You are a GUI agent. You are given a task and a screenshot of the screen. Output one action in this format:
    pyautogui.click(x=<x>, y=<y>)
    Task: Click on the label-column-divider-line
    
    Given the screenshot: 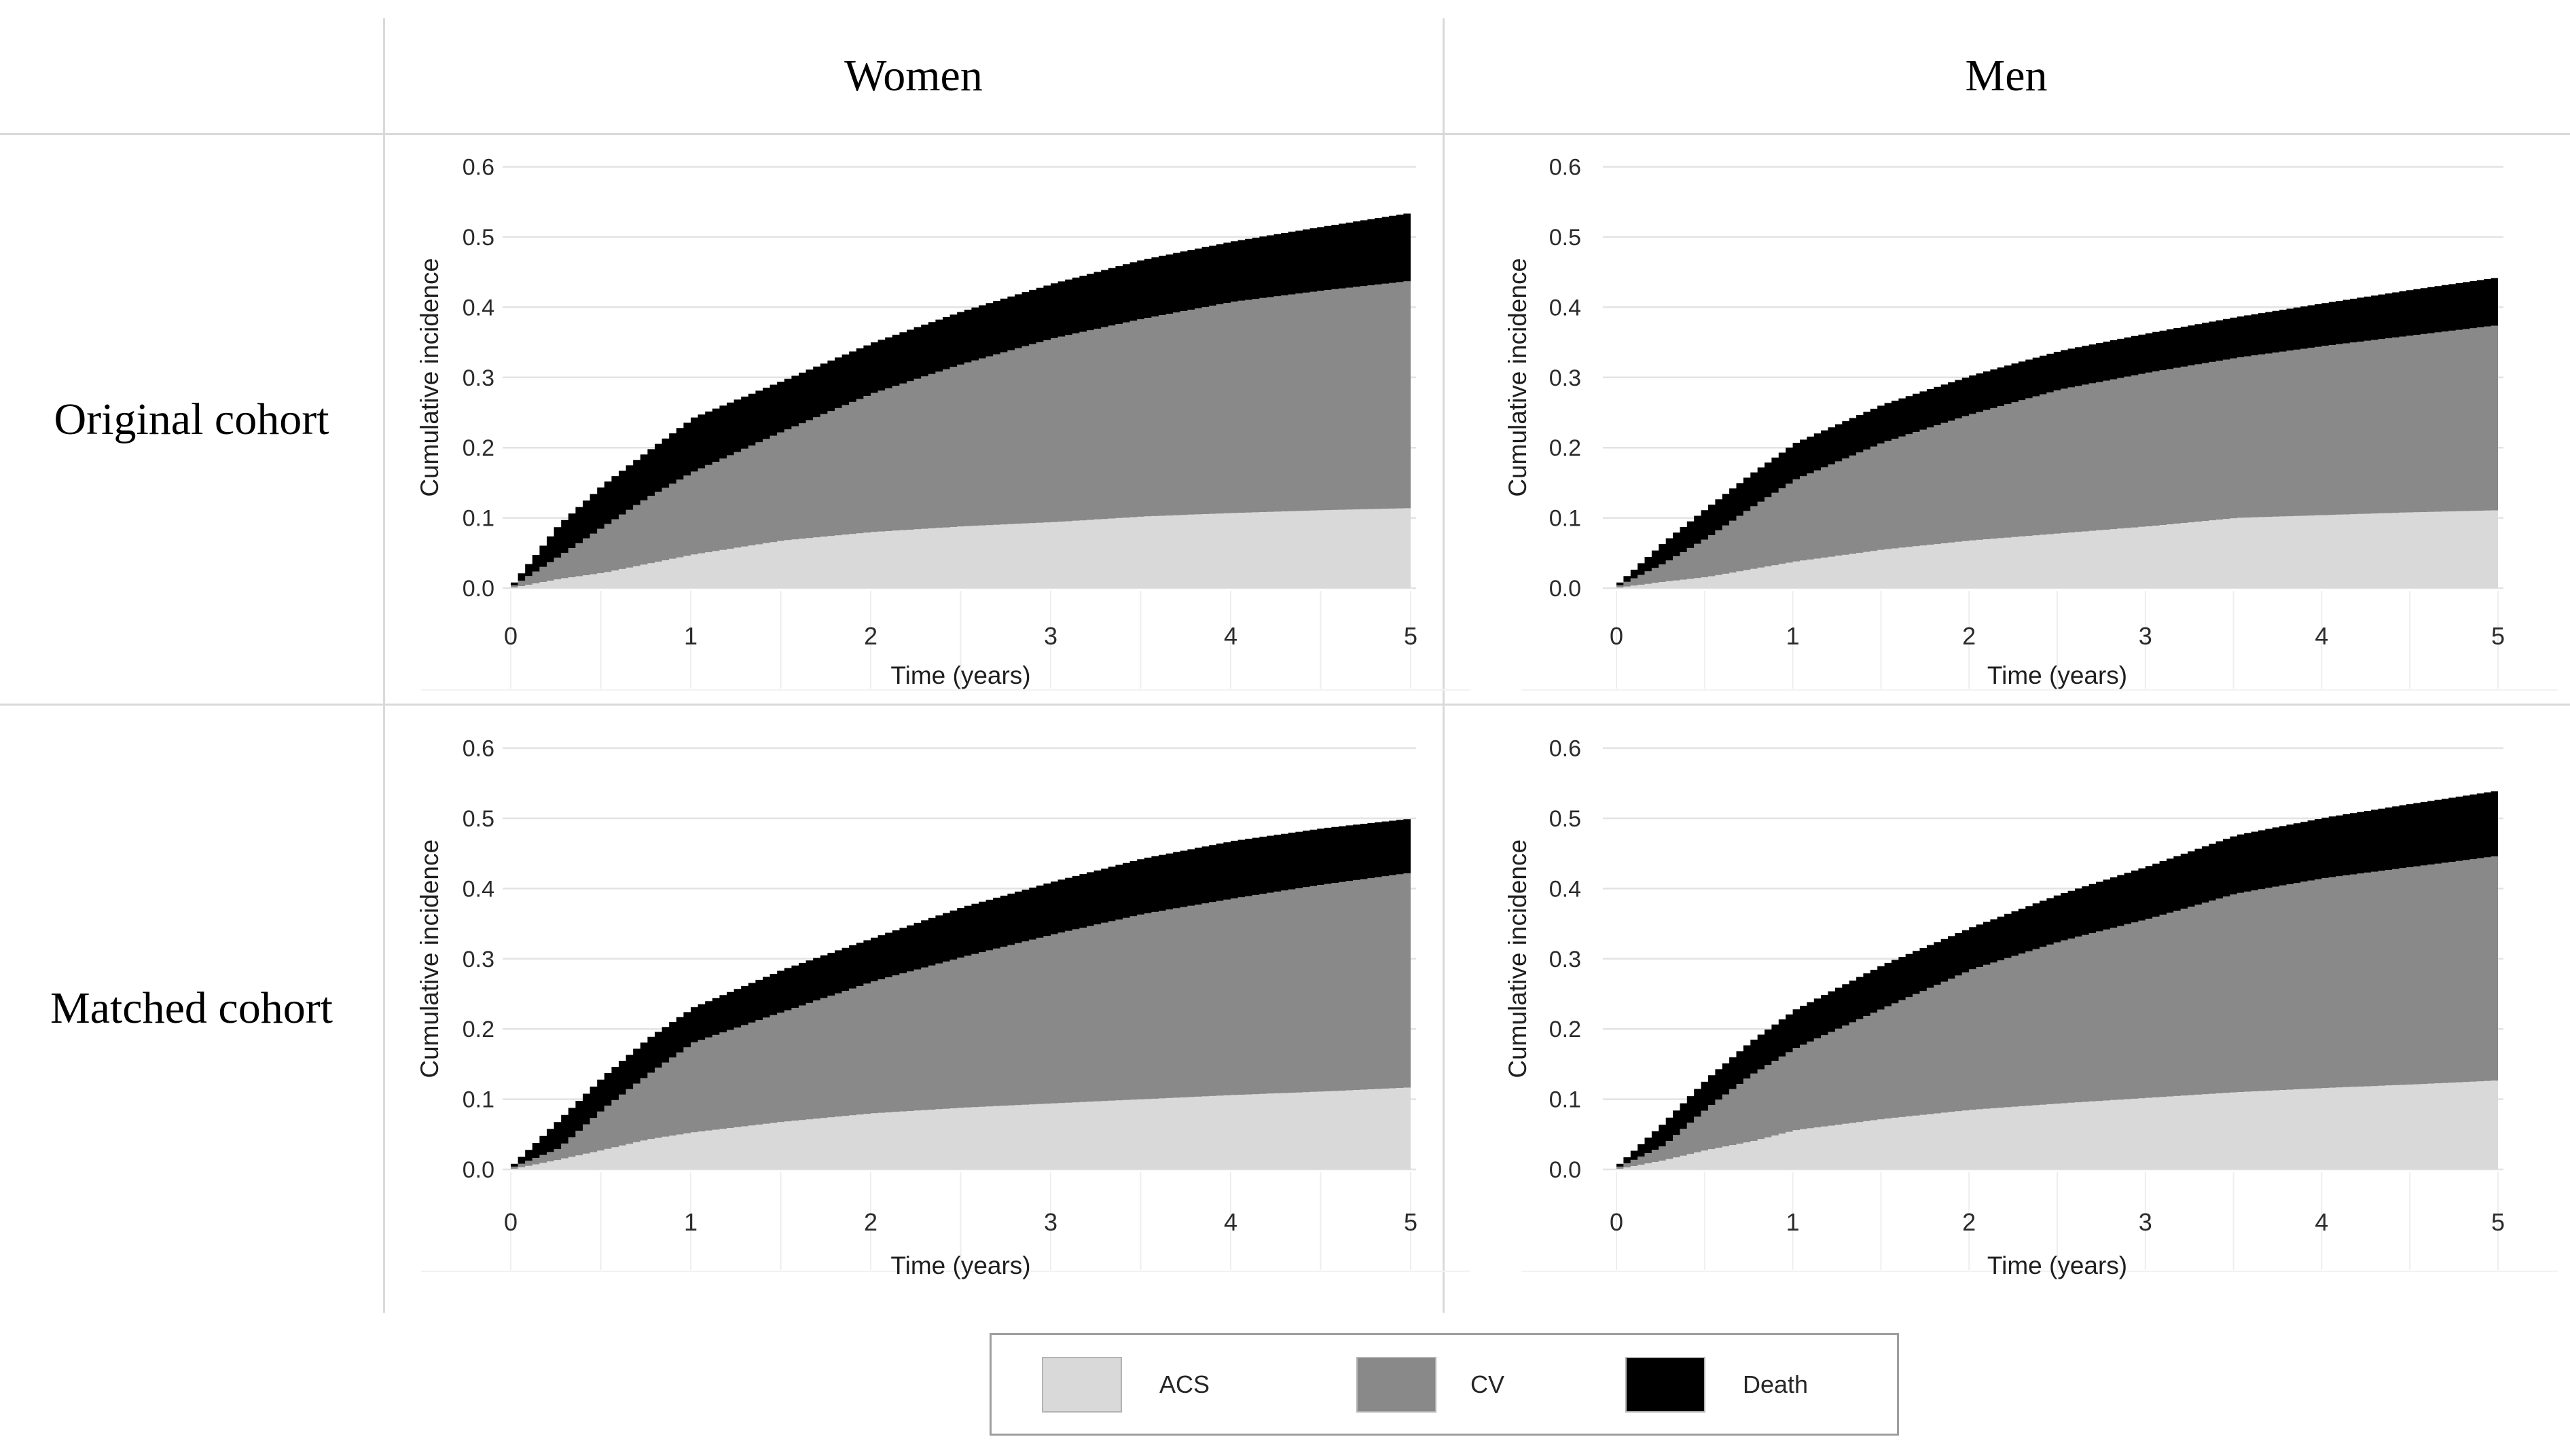 What is the action you would take?
    pyautogui.click(x=384, y=665)
    